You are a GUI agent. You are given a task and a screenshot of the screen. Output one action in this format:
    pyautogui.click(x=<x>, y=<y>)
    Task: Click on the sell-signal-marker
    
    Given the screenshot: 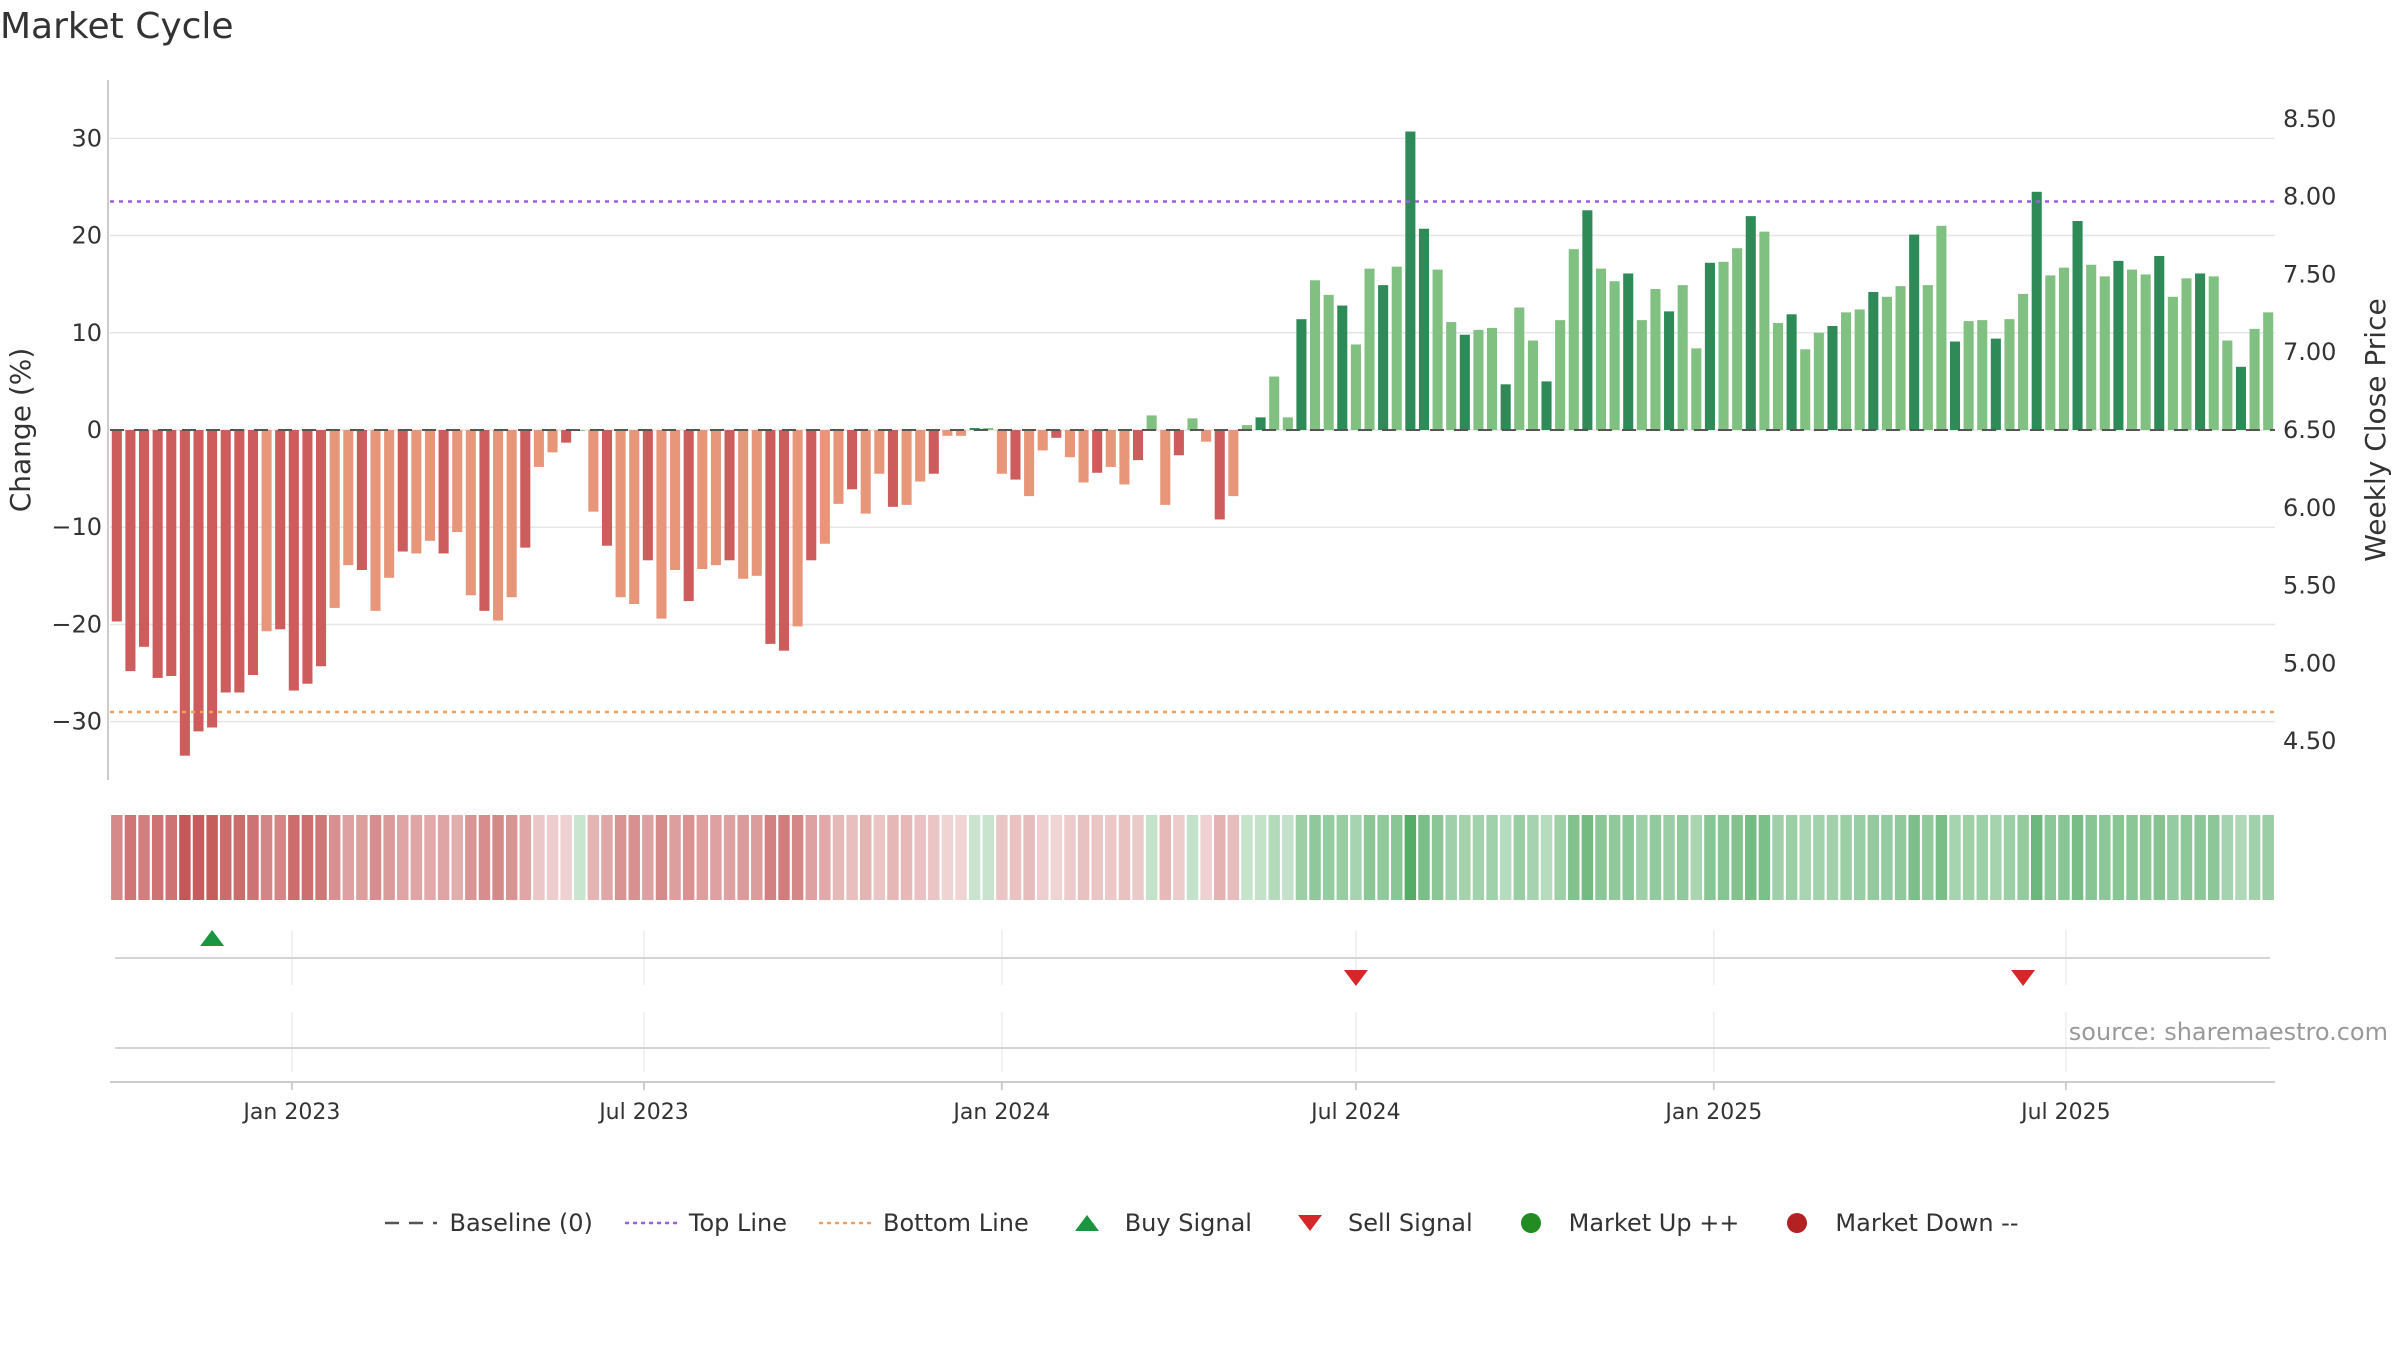 What is the action you would take?
    pyautogui.click(x=1355, y=978)
    